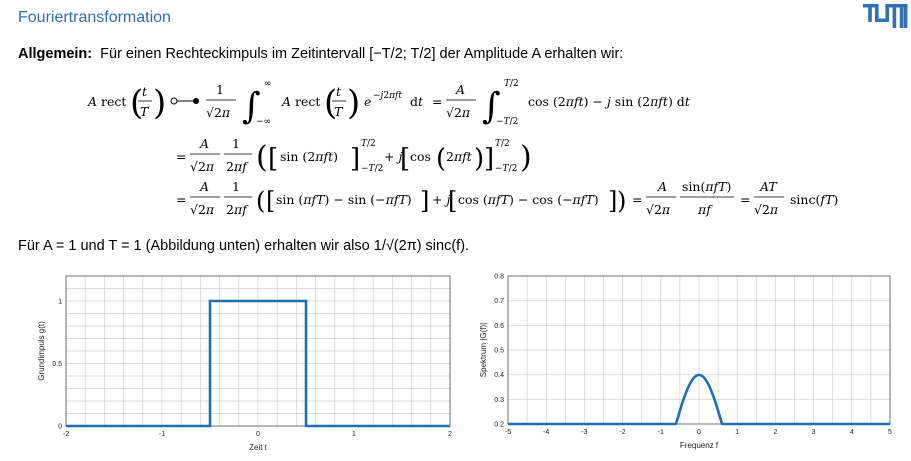 The width and height of the screenshot is (911, 461). What do you see at coordinates (890, 432) in the screenshot?
I see `x-tick-label: 5` at bounding box center [890, 432].